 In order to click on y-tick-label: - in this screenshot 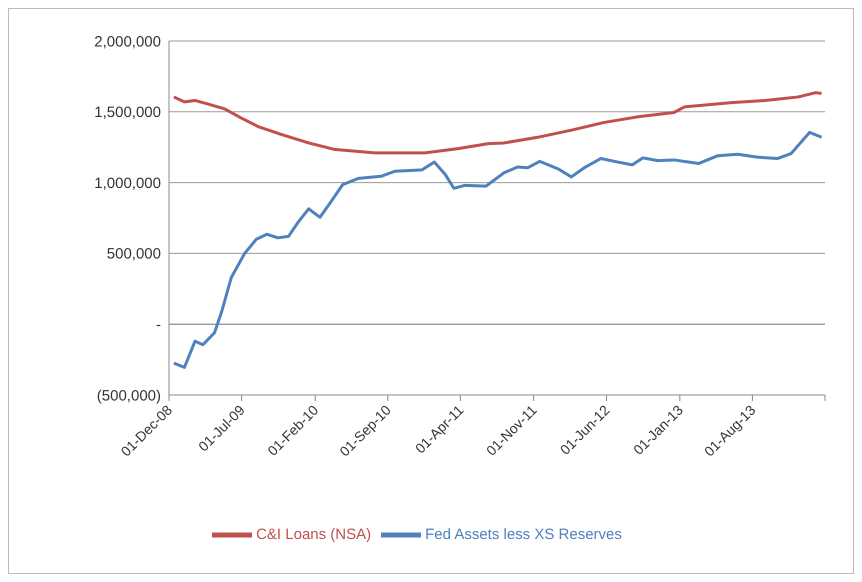, I will do `click(158, 325)`.